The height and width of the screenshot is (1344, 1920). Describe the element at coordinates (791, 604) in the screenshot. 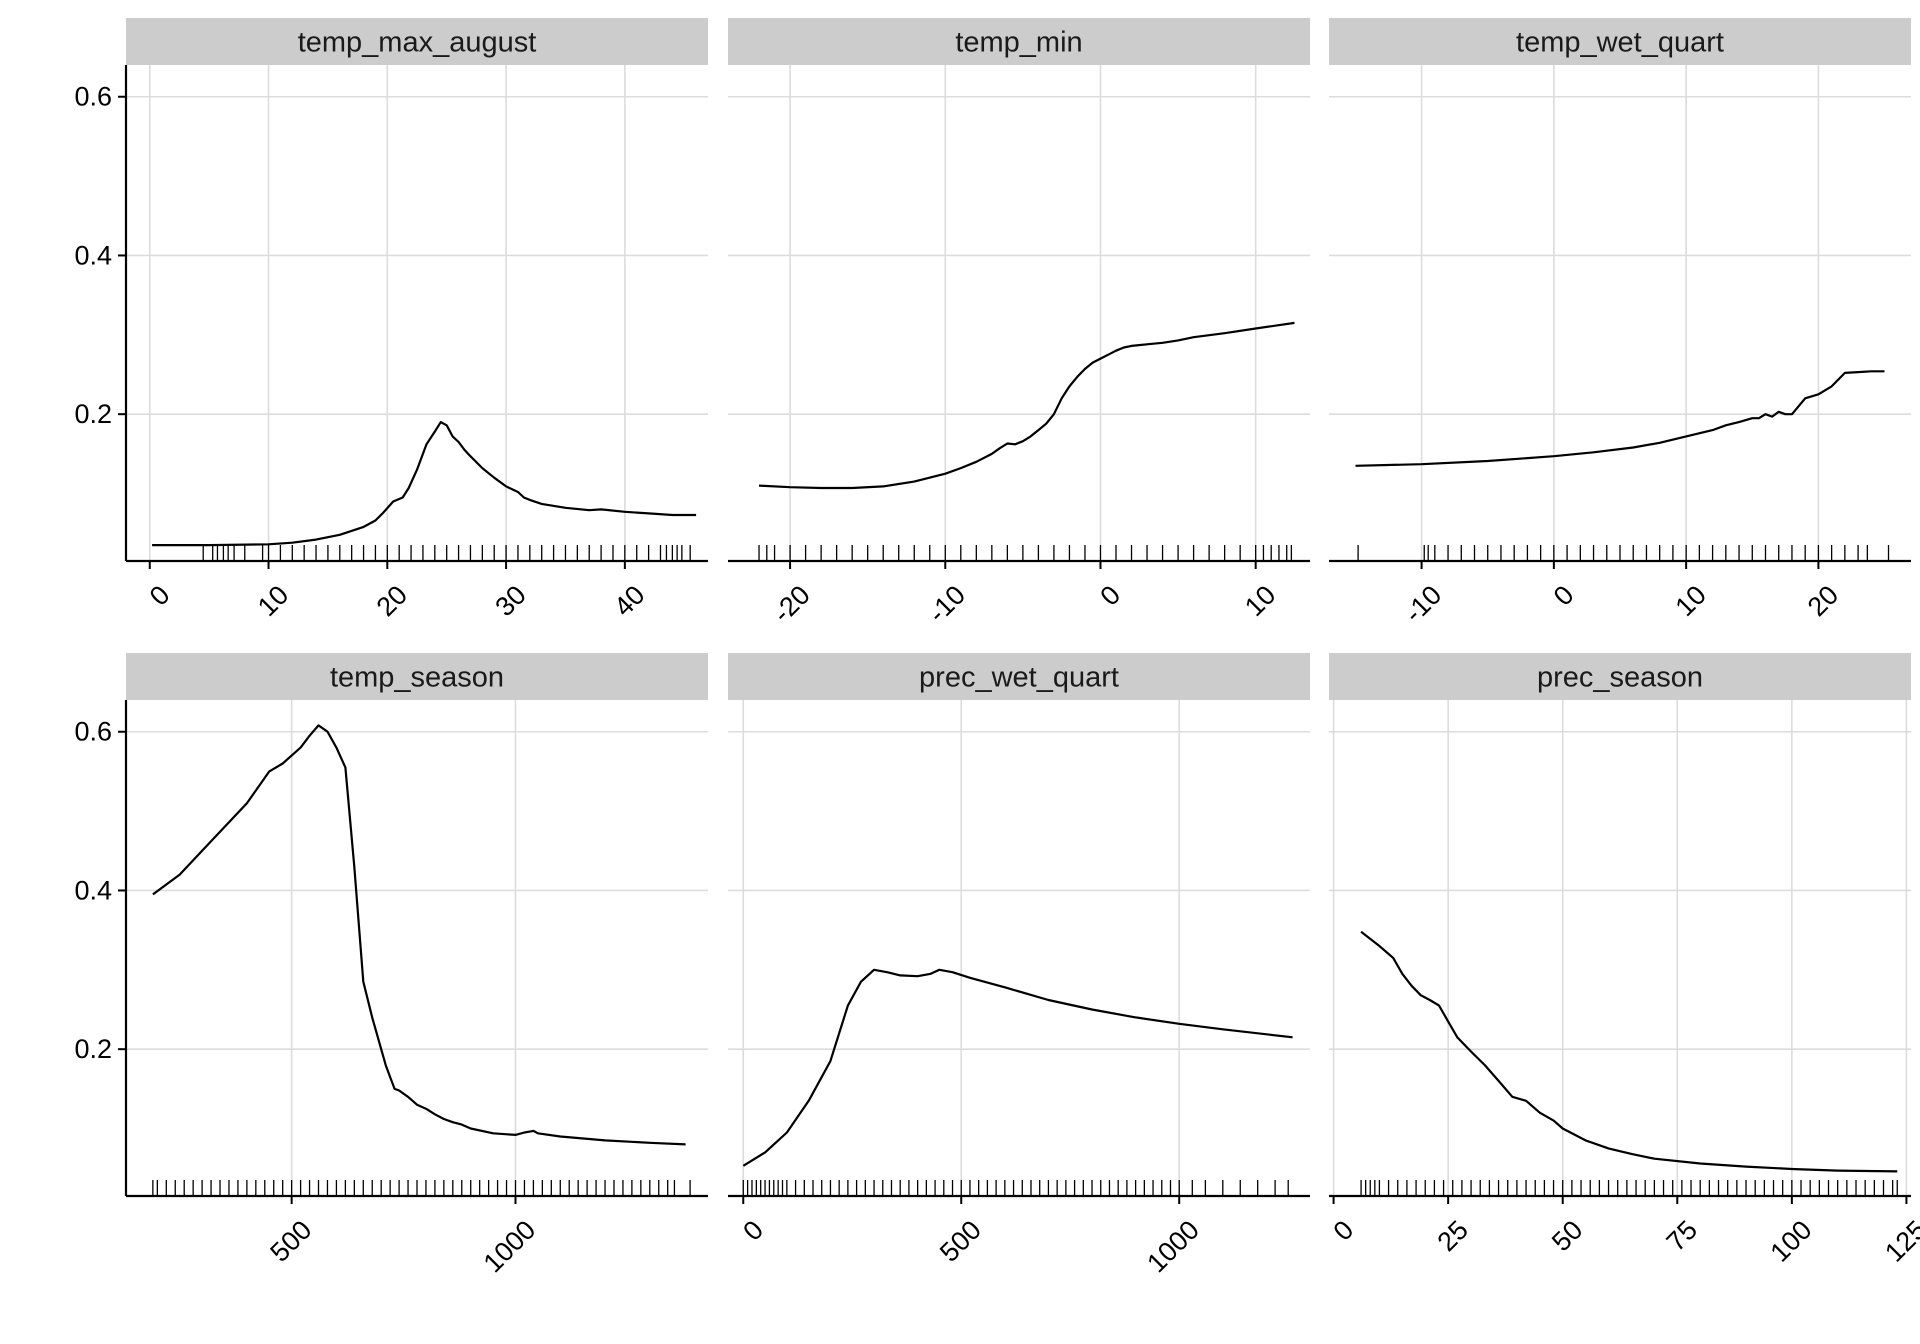

I see `x-tick-label: -20` at that location.